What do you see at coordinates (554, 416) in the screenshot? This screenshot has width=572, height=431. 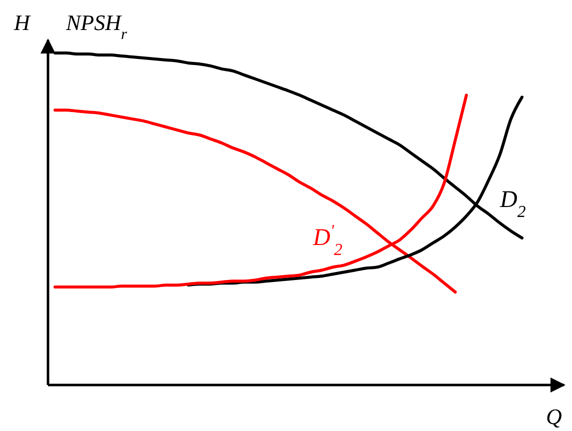 I see `x-axis-title: Q` at bounding box center [554, 416].